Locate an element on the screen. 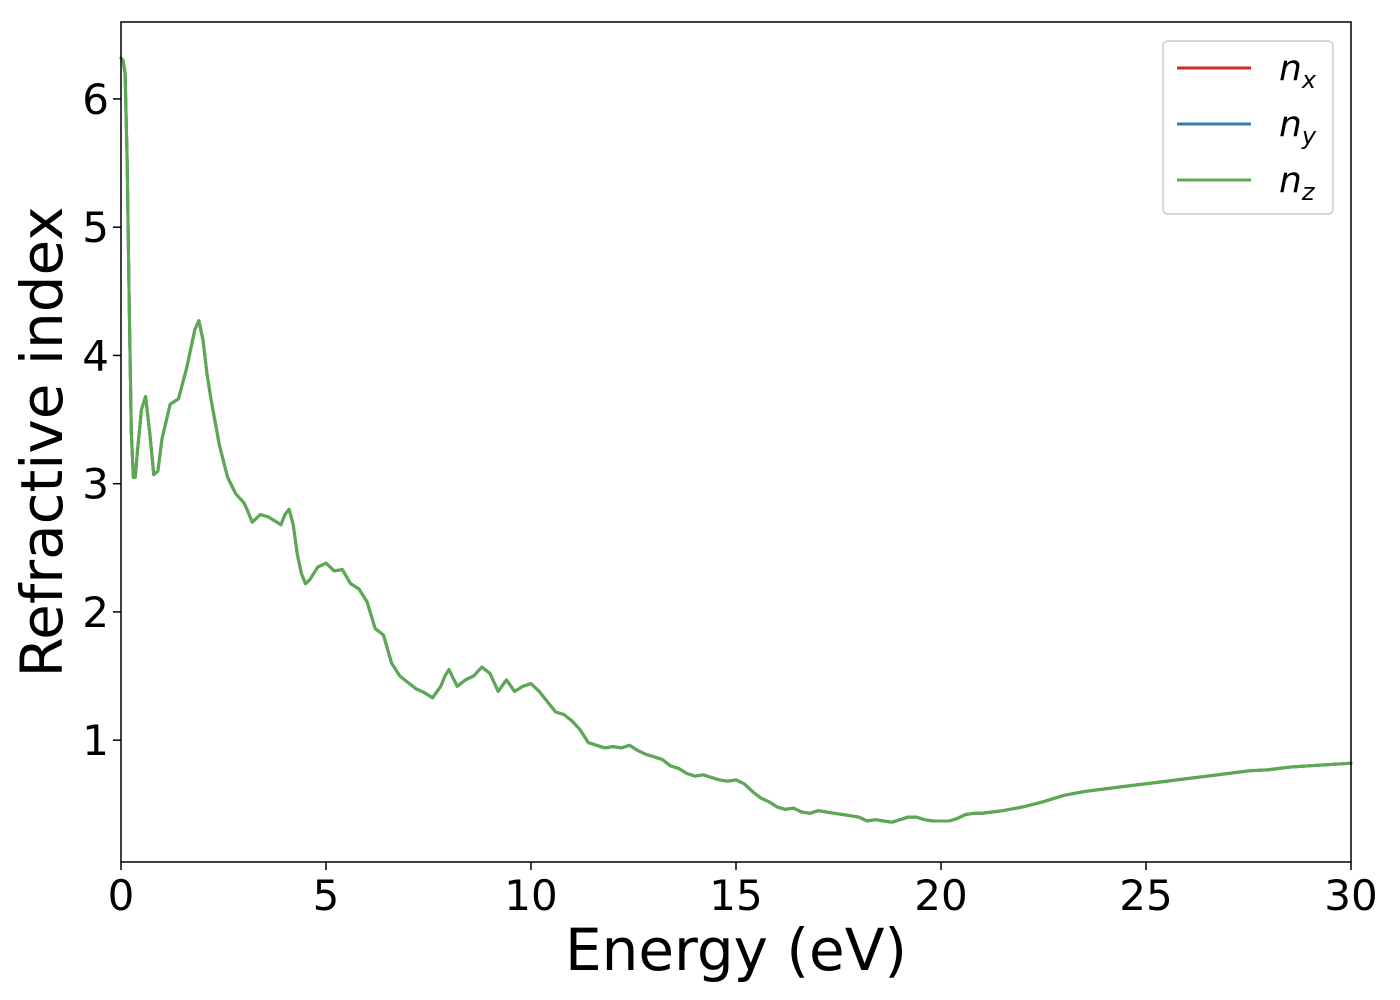 The image size is (1400, 1000). x-axis-label: Energy (eV) is located at coordinates (736, 950).